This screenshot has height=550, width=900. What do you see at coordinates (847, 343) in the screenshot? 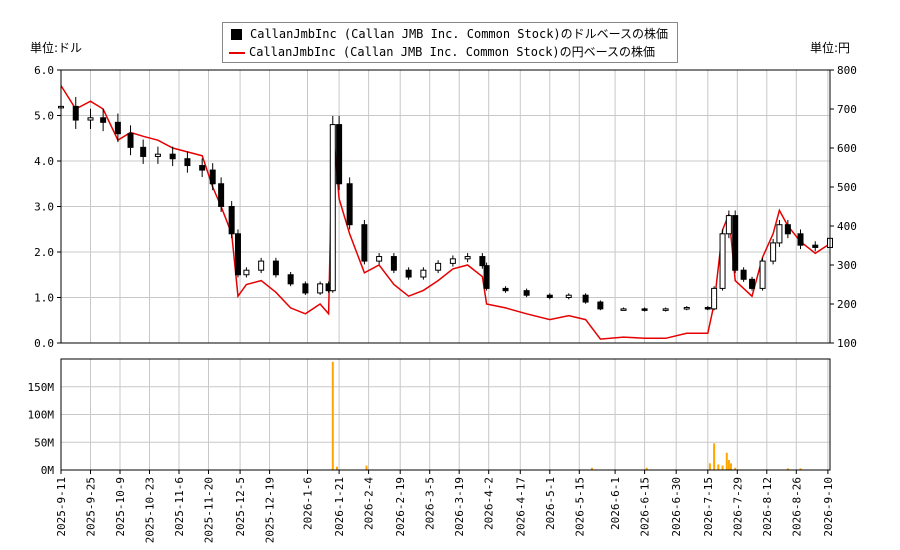
I see `right-tick-label: 100` at bounding box center [847, 343].